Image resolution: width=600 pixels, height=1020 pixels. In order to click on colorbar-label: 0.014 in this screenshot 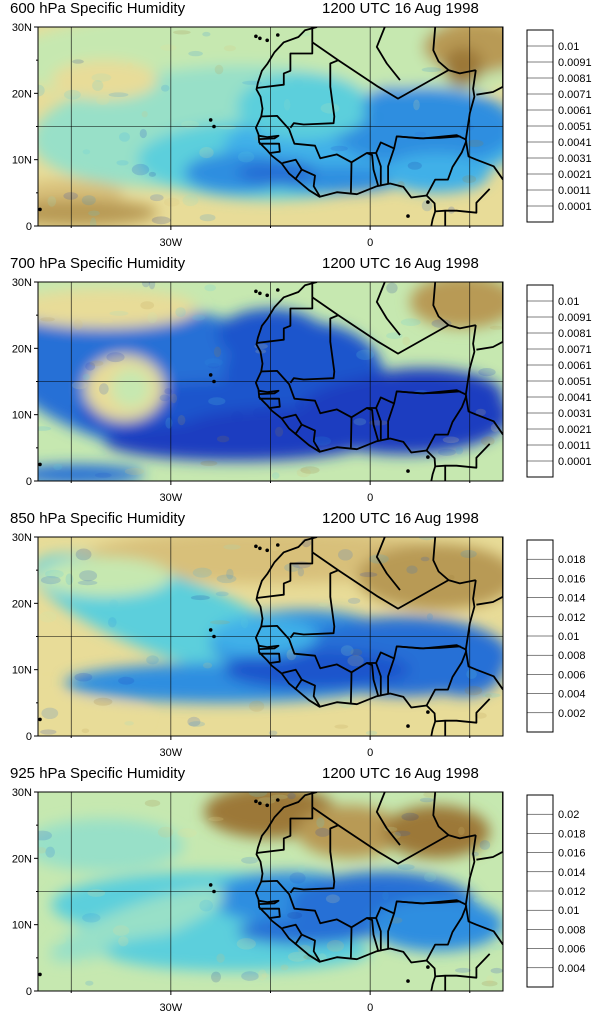, I will do `click(572, 873)`.